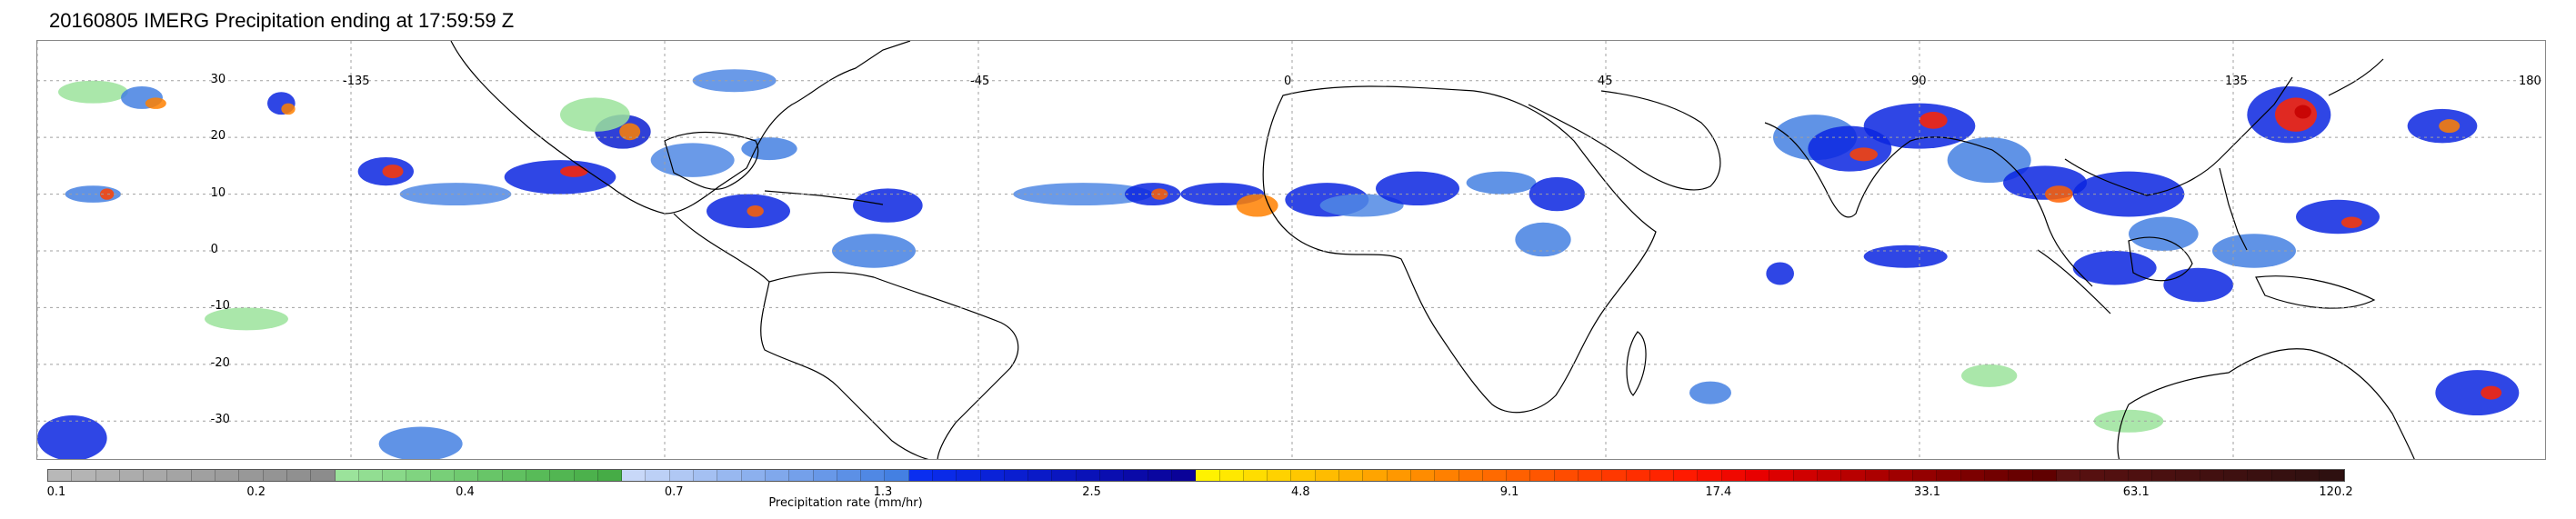 This screenshot has height=519, width=2576. I want to click on coastline-new-guinea, so click(2315, 292).